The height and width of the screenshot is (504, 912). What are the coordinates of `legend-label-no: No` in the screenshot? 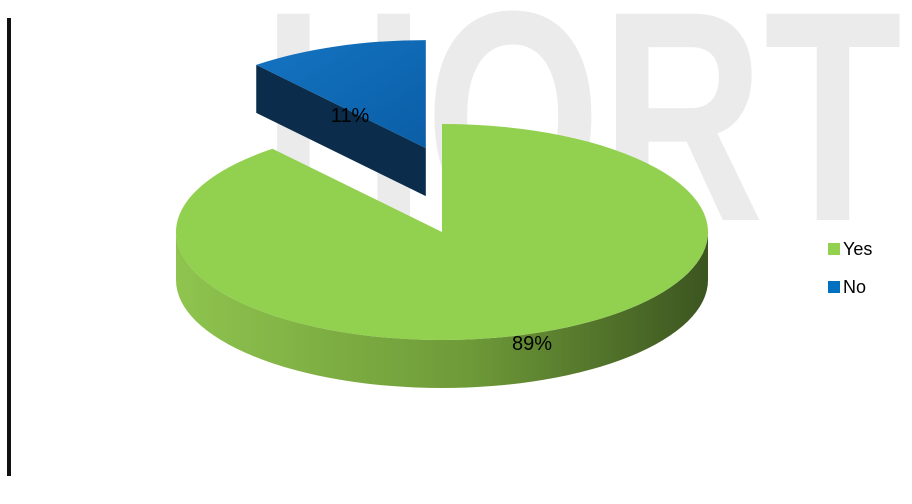 It's located at (855, 286).